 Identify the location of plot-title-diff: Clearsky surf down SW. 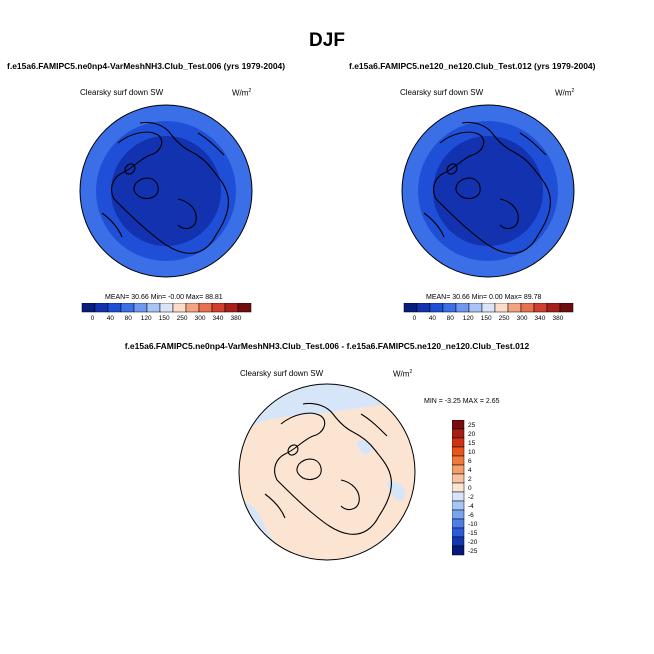
(282, 373).